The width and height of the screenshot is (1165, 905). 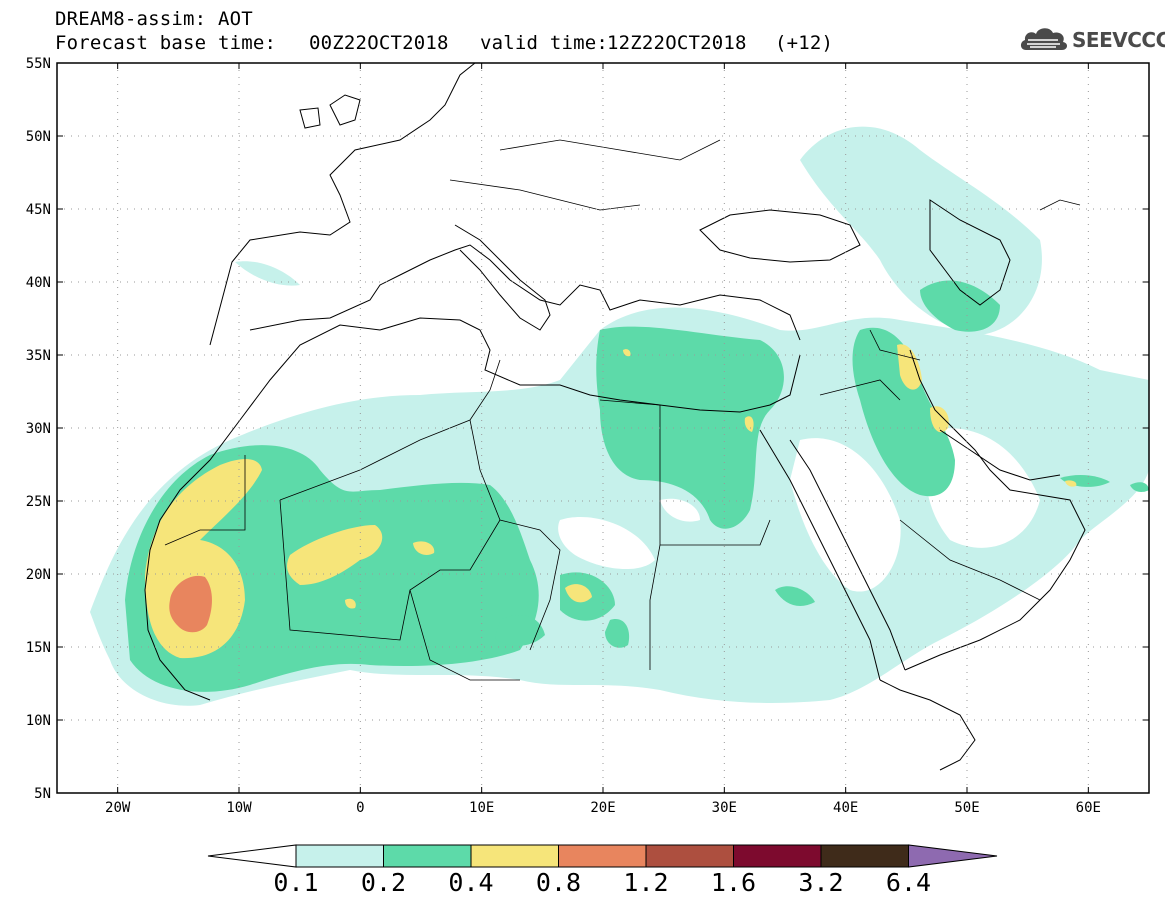 I want to click on valid-time-label: valid time:, so click(x=544, y=43).